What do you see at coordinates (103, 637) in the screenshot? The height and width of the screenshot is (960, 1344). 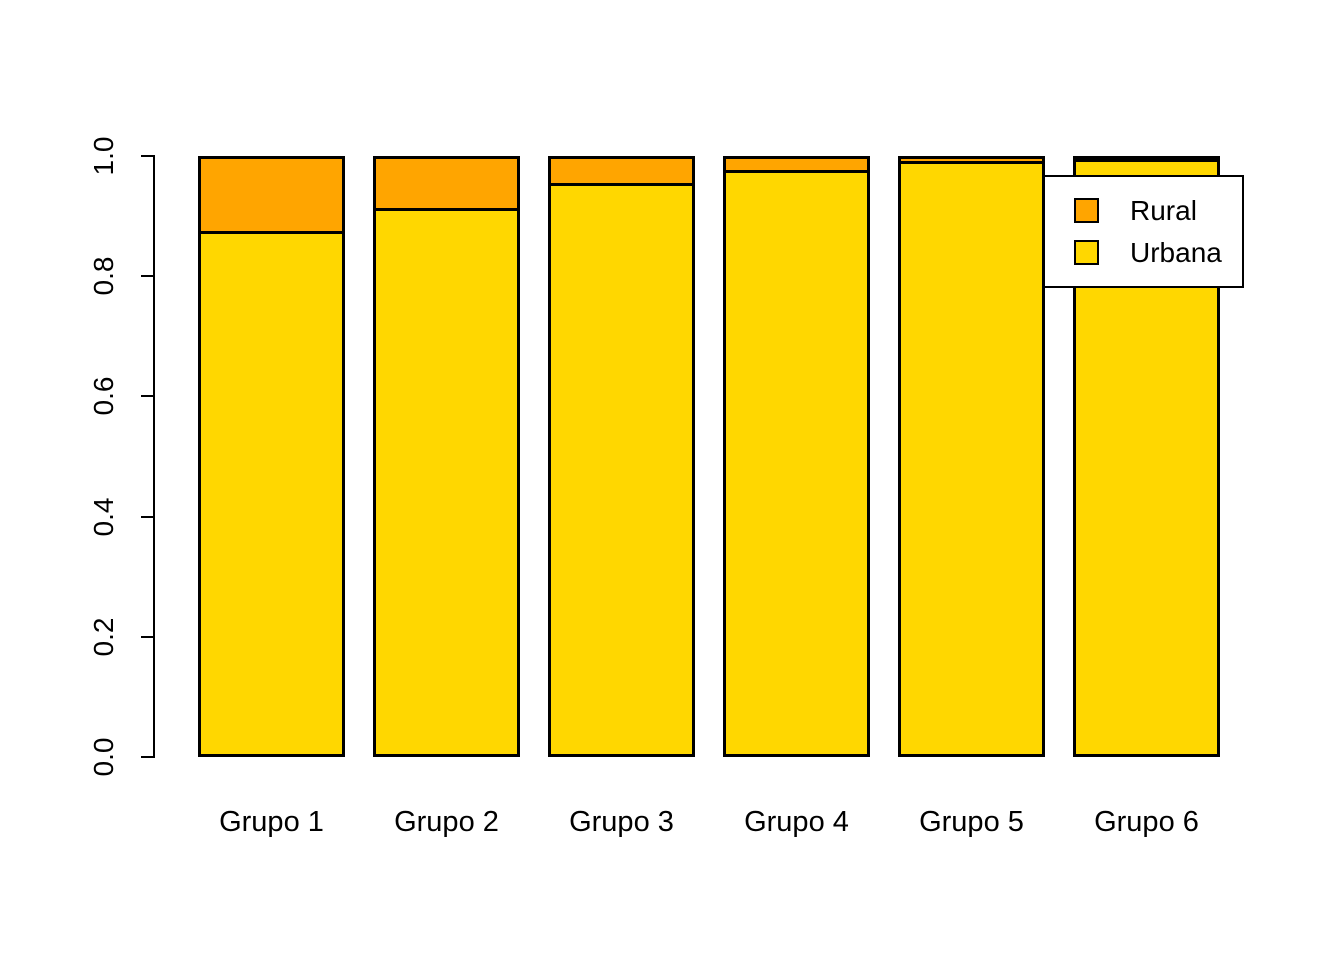 I see `y-tick-label-text: 0.2` at bounding box center [103, 637].